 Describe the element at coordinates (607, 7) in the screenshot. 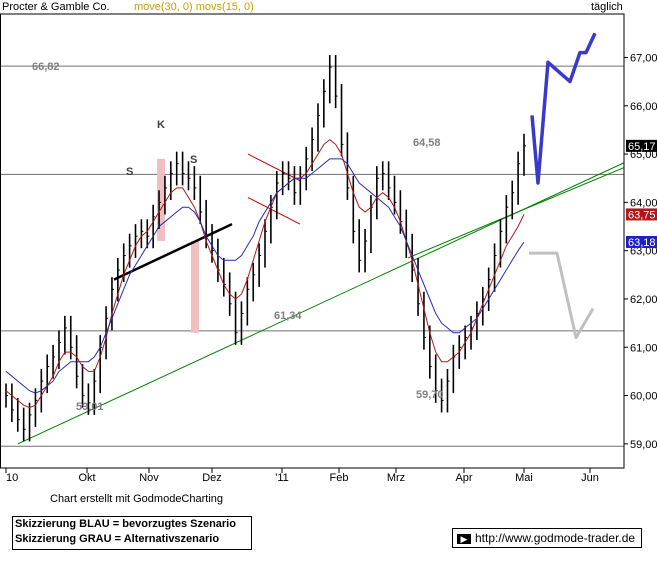

I see `period-label: täglich` at that location.